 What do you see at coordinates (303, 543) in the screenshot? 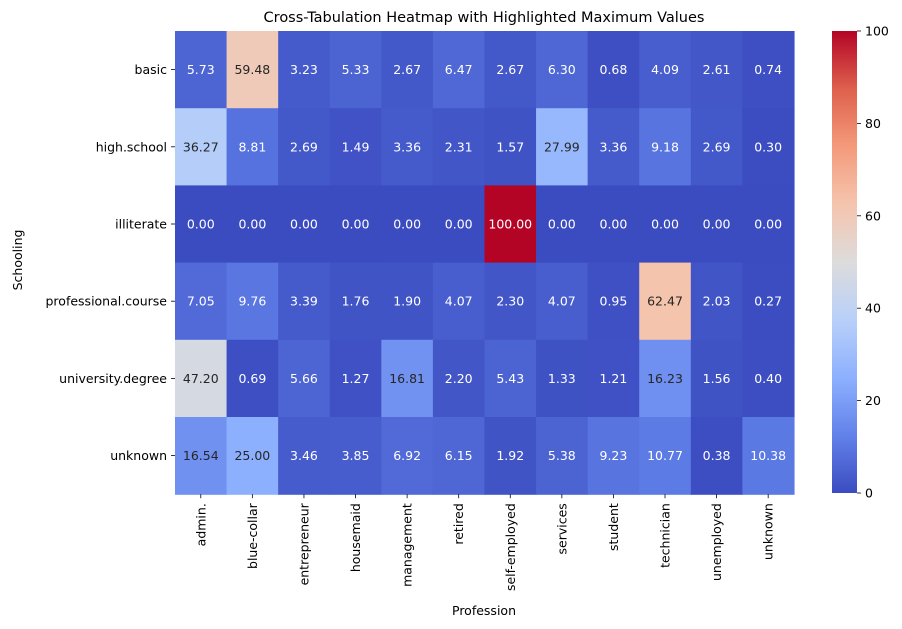
I see `x-tick-label: entrepreneur` at bounding box center [303, 543].